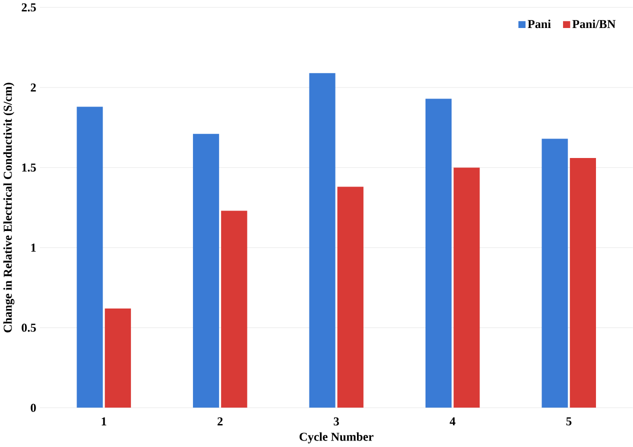 The width and height of the screenshot is (633, 447). I want to click on y-tick-label: 0.5, so click(29, 328).